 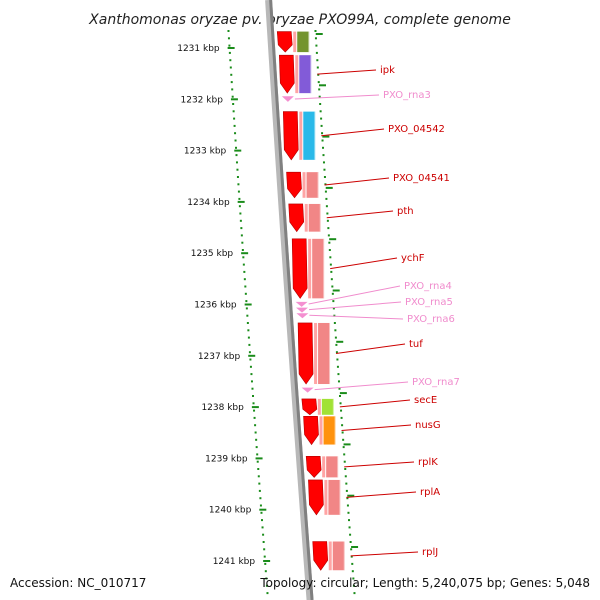 What do you see at coordinates (78, 583) in the screenshot?
I see `accession-text: Accession: NC_010717` at bounding box center [78, 583].